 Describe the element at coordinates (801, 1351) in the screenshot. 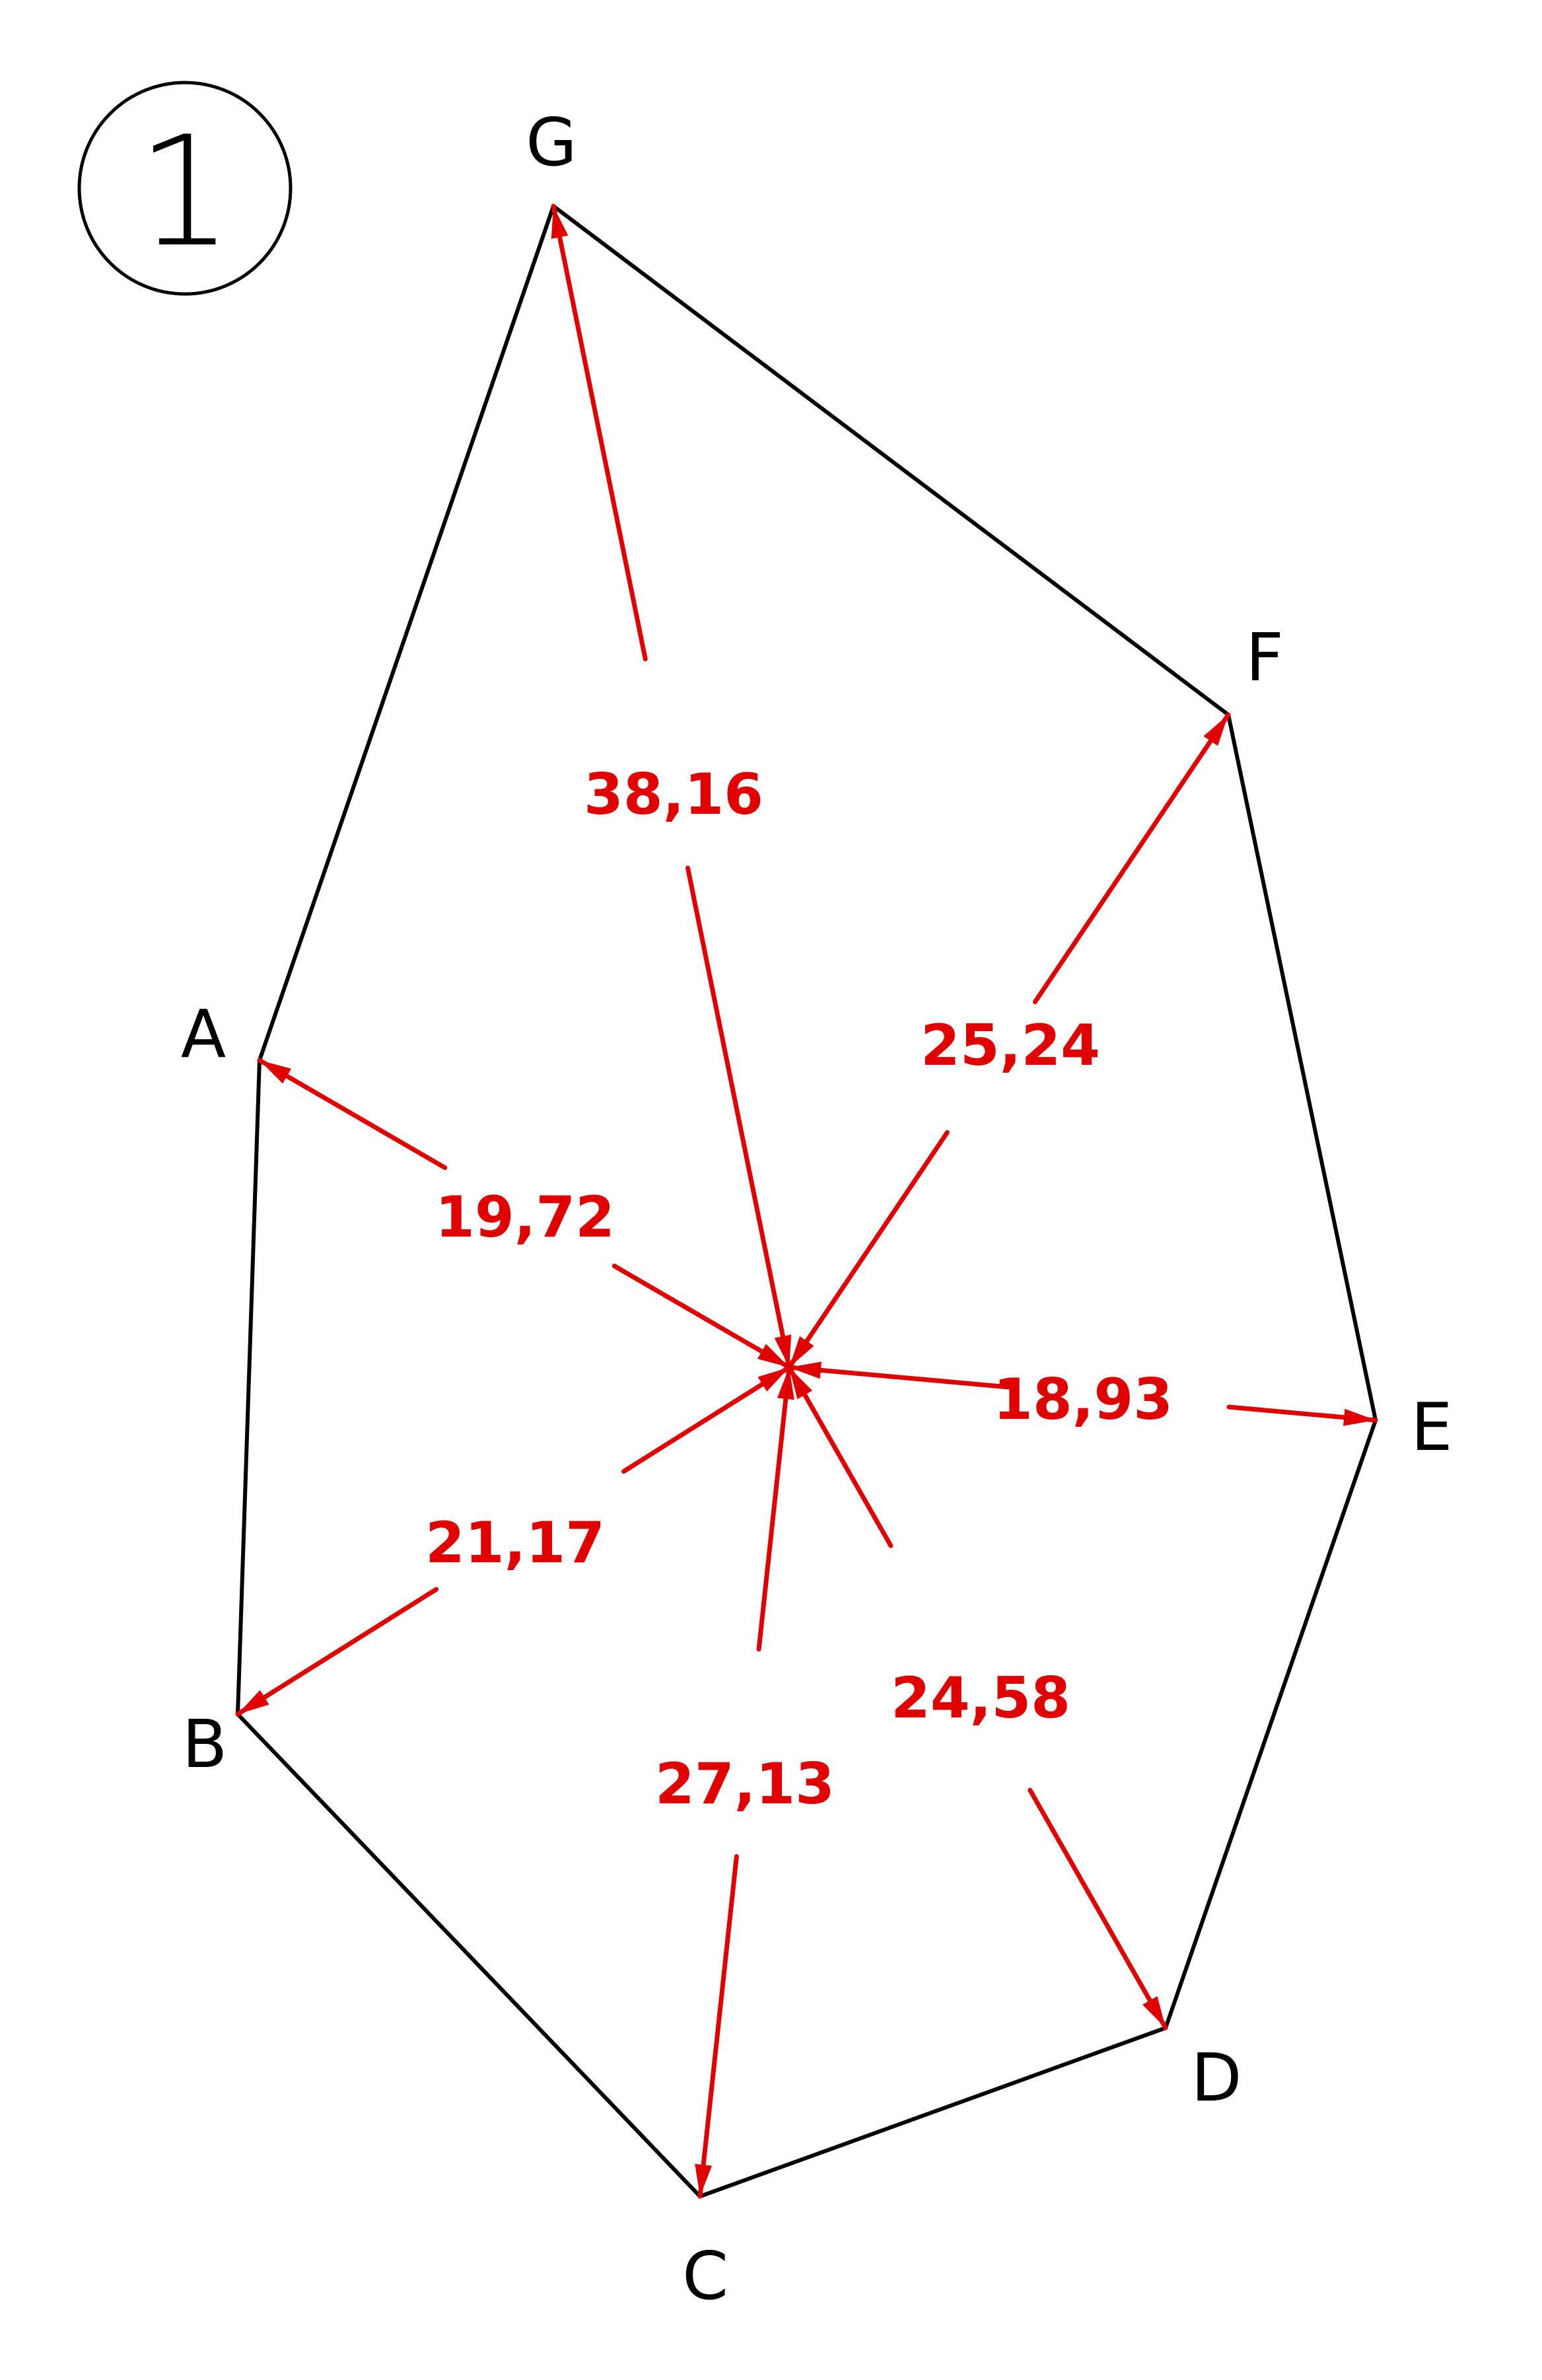

I see `arrowhead-center-f` at that location.